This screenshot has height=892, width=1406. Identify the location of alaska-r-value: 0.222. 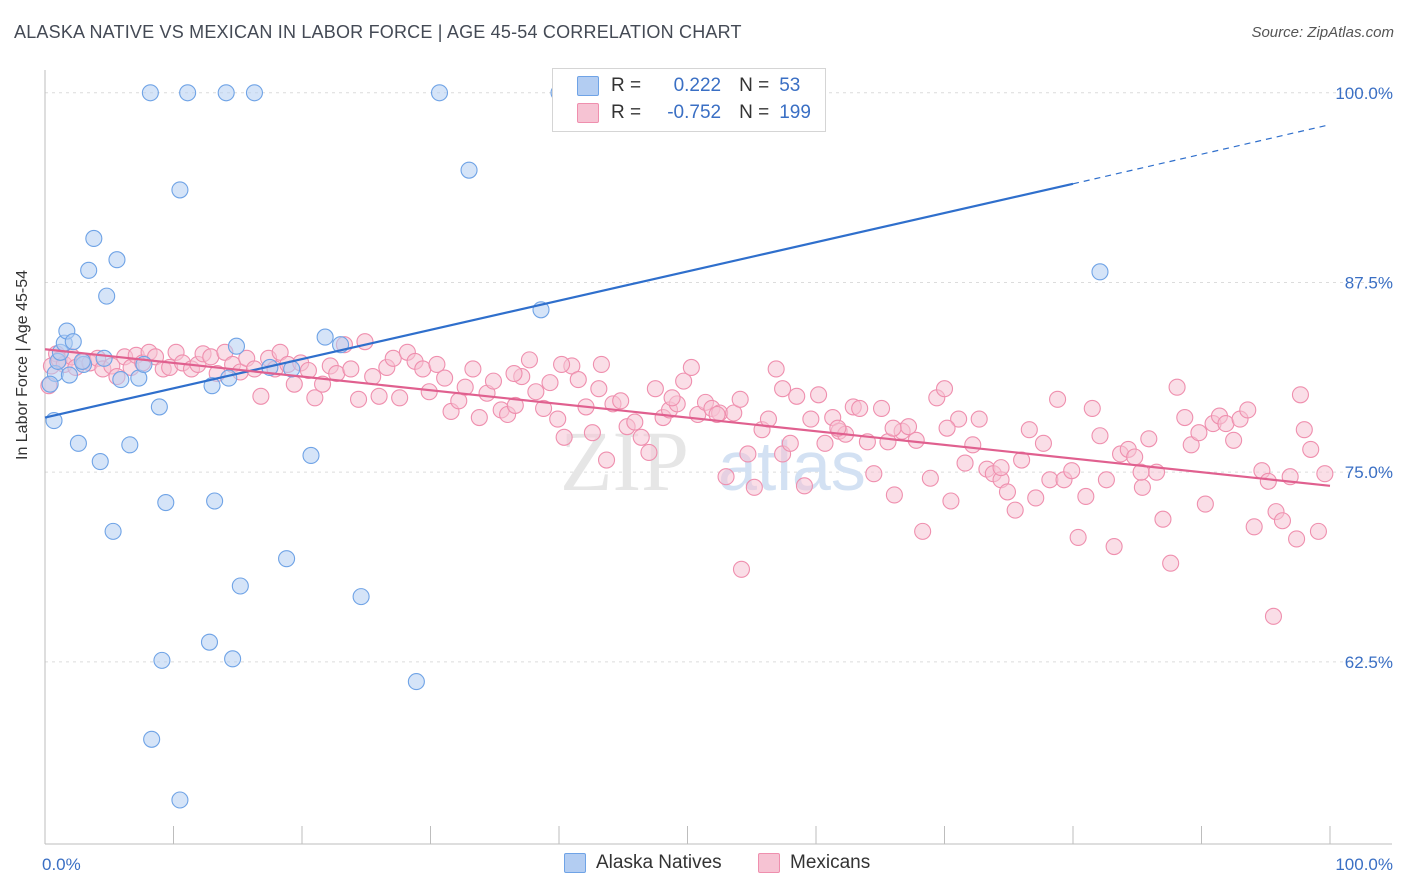
(697, 85).